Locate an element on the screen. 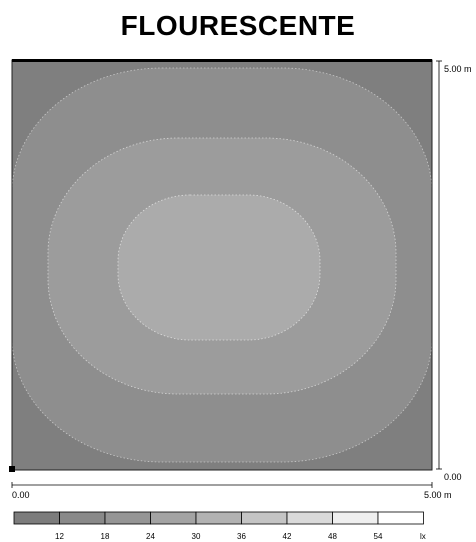 The image size is (476, 542). x-axis-left-label: 0.00 is located at coordinates (21, 495).